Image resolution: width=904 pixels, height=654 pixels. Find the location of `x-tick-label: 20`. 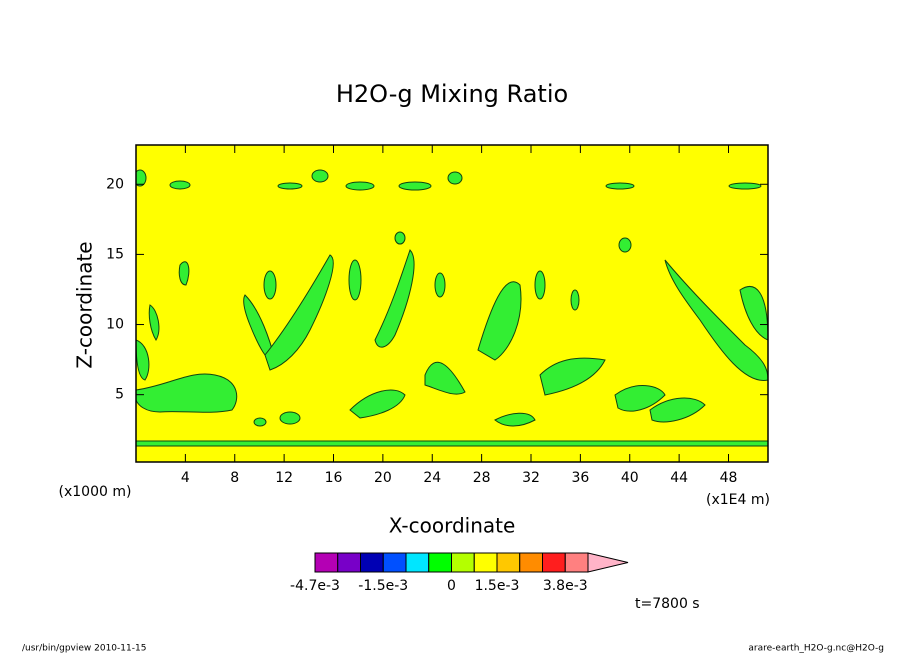

x-tick-label: 20 is located at coordinates (383, 478).